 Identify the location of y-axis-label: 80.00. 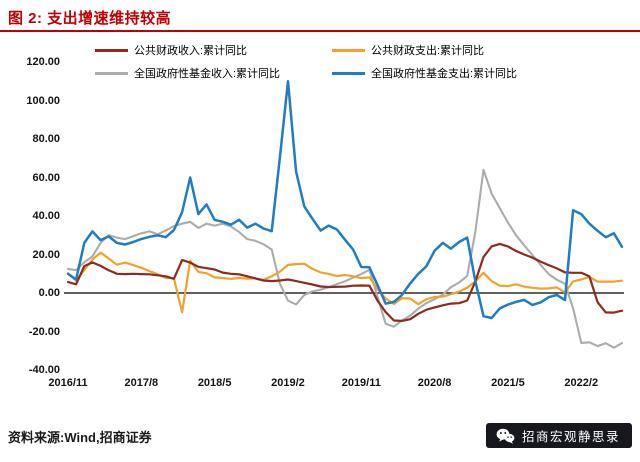
(46, 139).